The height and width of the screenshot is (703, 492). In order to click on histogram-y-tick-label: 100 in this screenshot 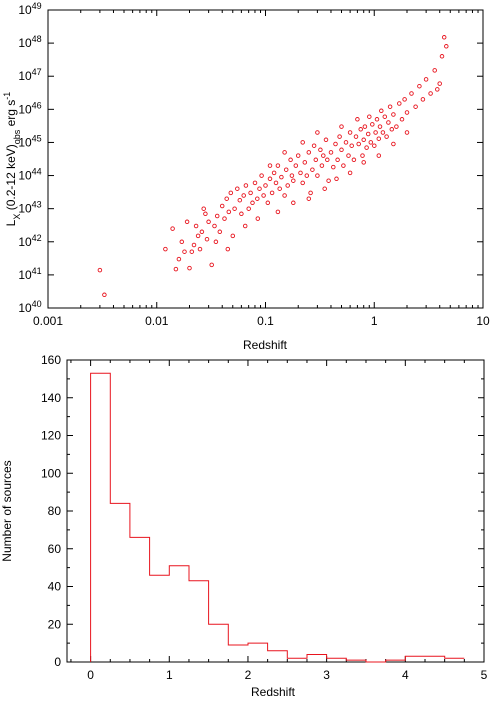, I will do `click(51, 473)`.